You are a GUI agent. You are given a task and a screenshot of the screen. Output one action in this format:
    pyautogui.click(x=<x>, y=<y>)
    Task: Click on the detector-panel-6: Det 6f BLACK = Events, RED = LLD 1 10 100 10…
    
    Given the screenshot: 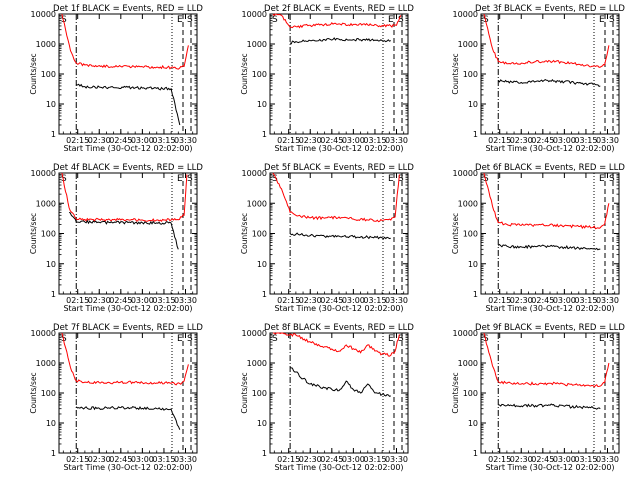 What is the action you would take?
    pyautogui.click(x=538, y=238)
    